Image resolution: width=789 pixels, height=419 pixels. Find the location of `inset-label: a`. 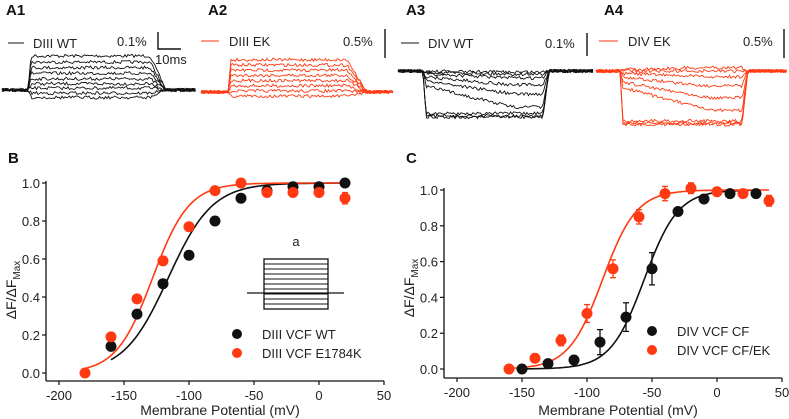

inset-label: a is located at coordinates (296, 241).